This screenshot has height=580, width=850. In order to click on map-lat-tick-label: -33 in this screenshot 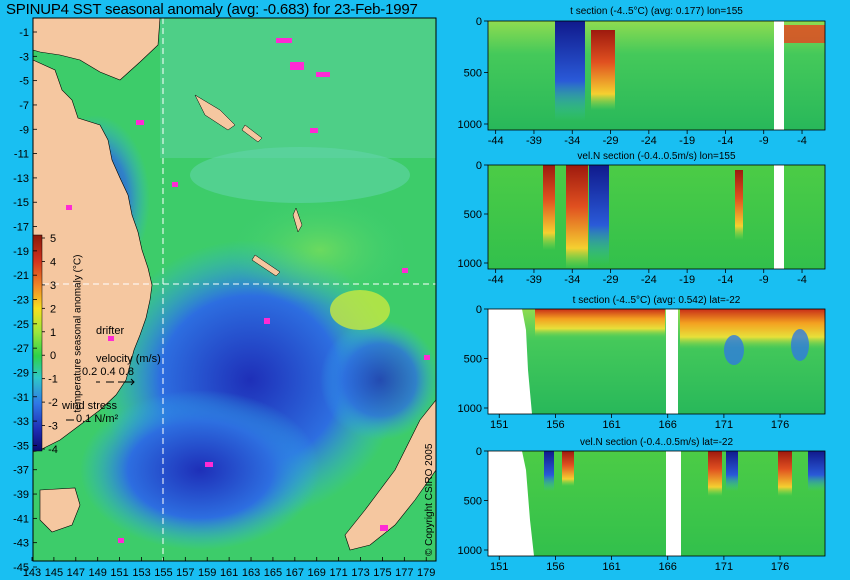, I will do `click(21, 422)`.